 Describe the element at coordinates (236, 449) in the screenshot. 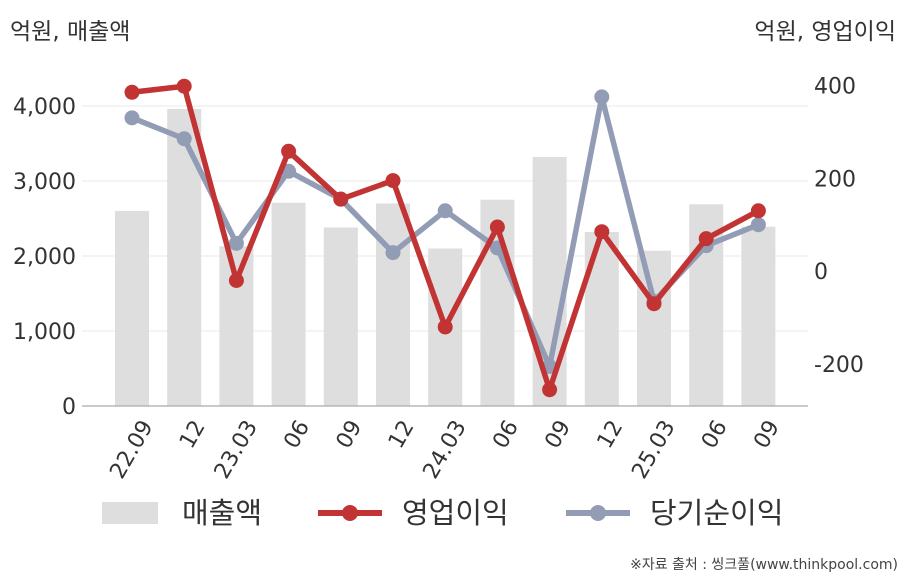

I see `x-tick-label: 23.03` at that location.